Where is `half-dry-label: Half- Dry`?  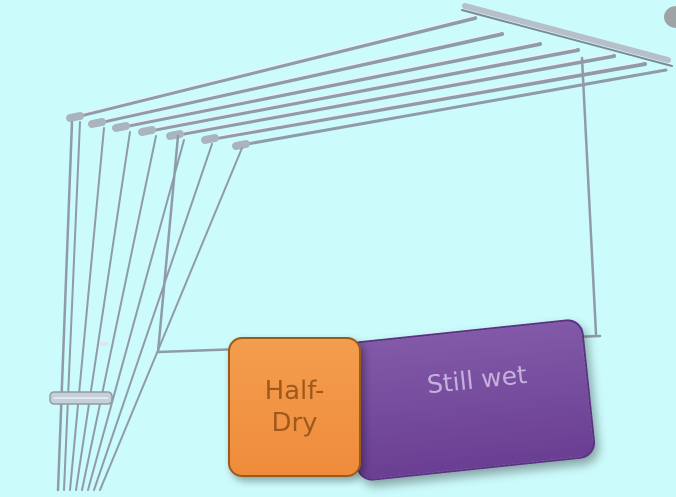 half-dry-label: Half- Dry is located at coordinates (294, 407).